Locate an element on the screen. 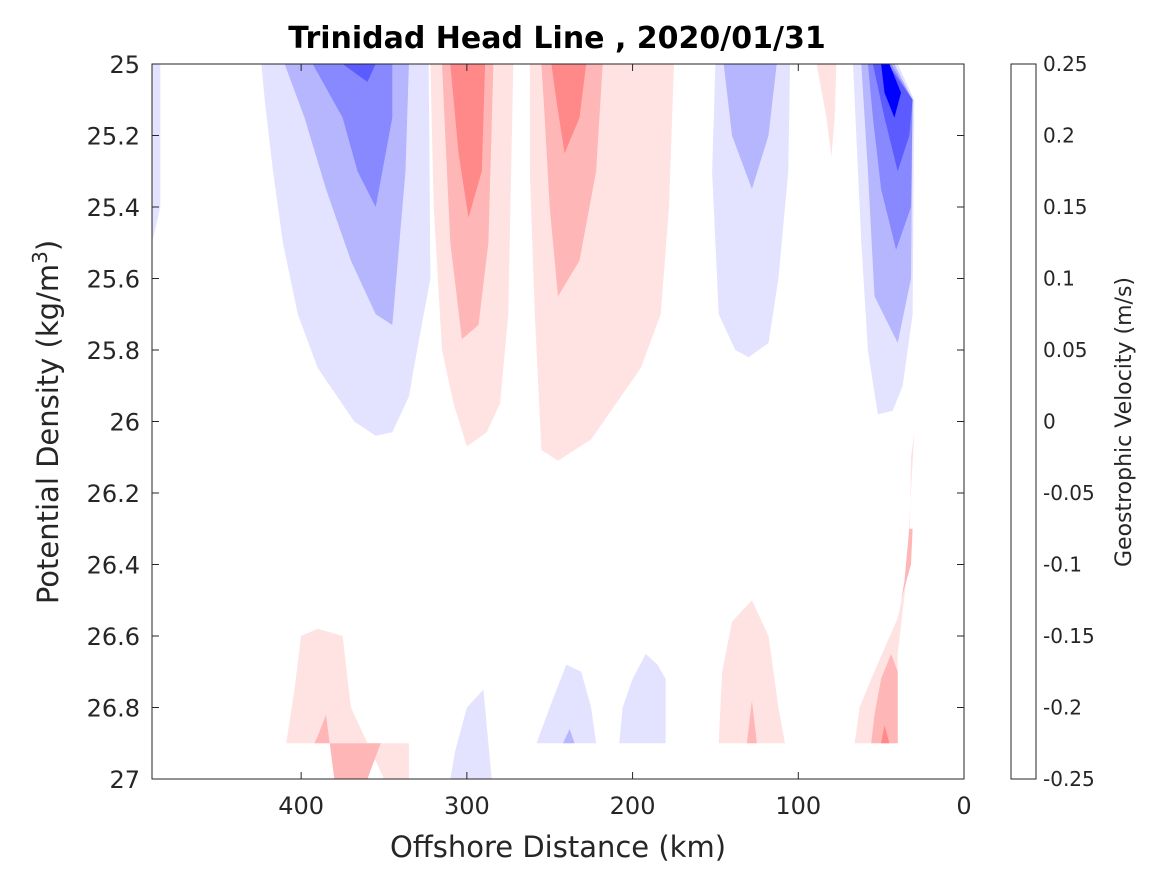 The image size is (1167, 875). y-tick-label: 25.2 is located at coordinates (113, 137).